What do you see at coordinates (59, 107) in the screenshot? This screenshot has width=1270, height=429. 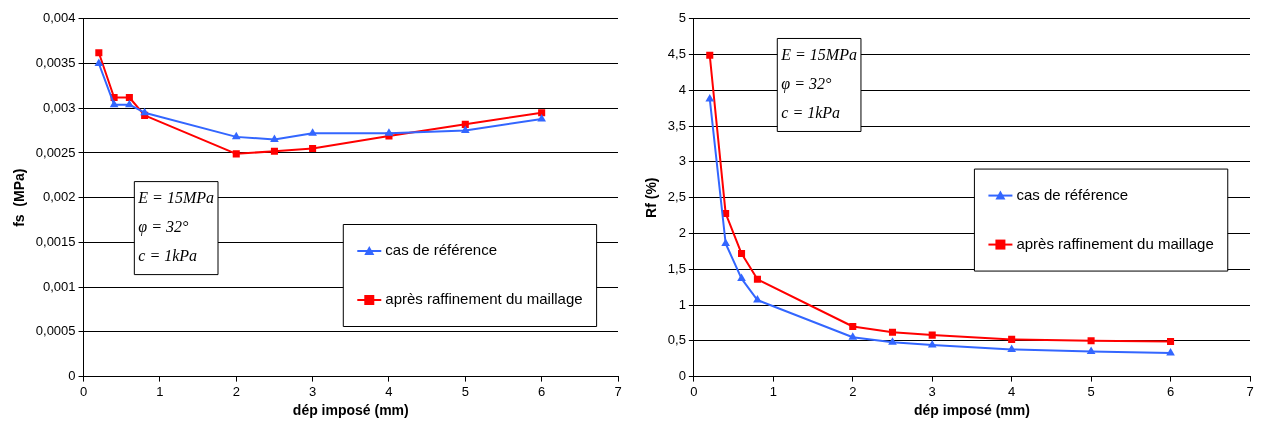 I see `y-tick-label: 0,003` at bounding box center [59, 107].